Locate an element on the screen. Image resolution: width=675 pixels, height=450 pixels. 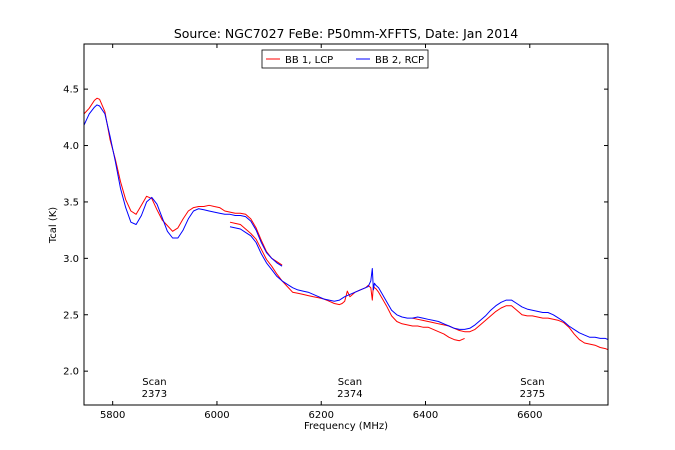
legend: BB 1, LCP BB 2, RCP is located at coordinates (345, 59).